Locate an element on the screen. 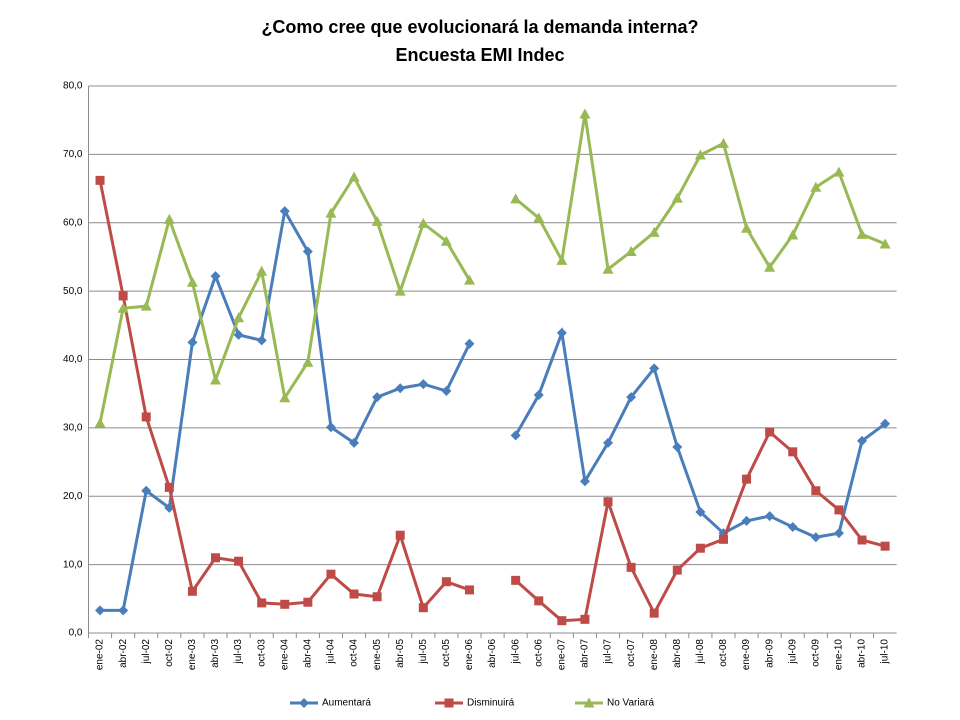 The image size is (960, 720). x-tick-label: ene-07 is located at coordinates (561, 655).